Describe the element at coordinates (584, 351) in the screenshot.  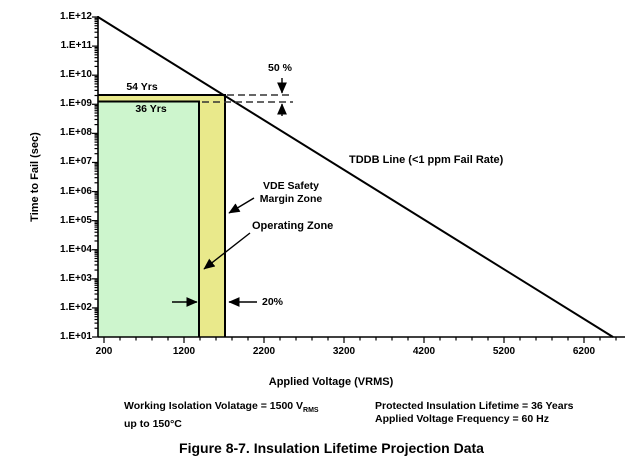
I see `x-tick-label: 6200` at that location.